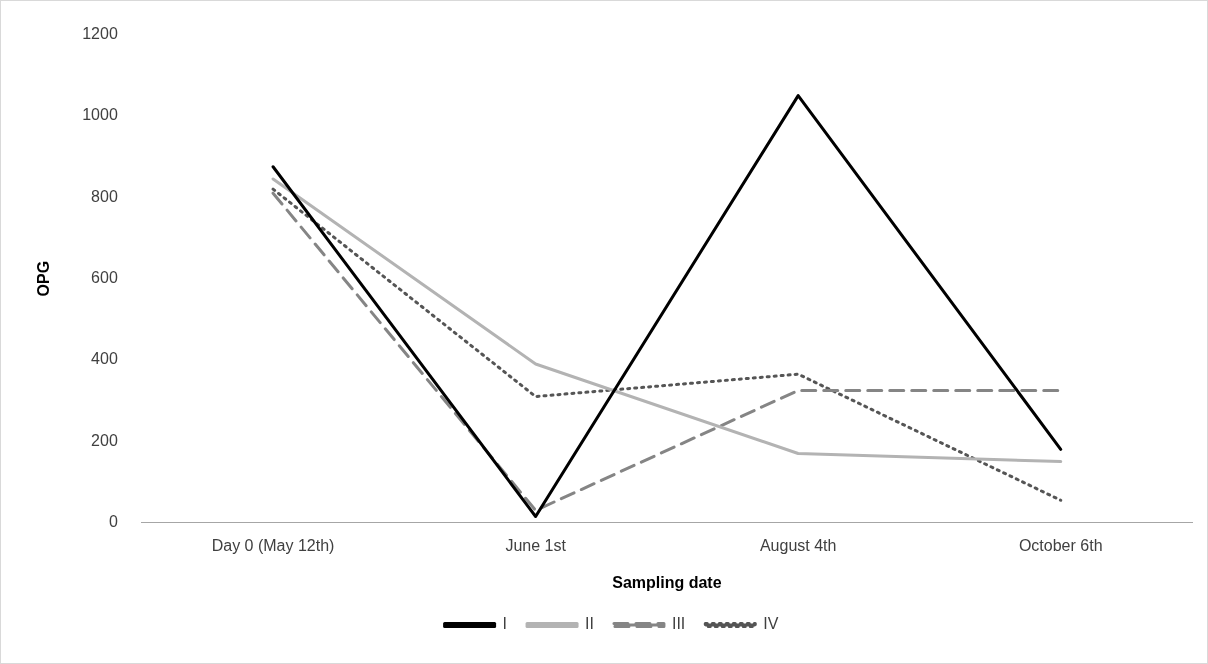 The width and height of the screenshot is (1208, 664). Describe the element at coordinates (678, 624) in the screenshot. I see `legend-label: III` at that location.